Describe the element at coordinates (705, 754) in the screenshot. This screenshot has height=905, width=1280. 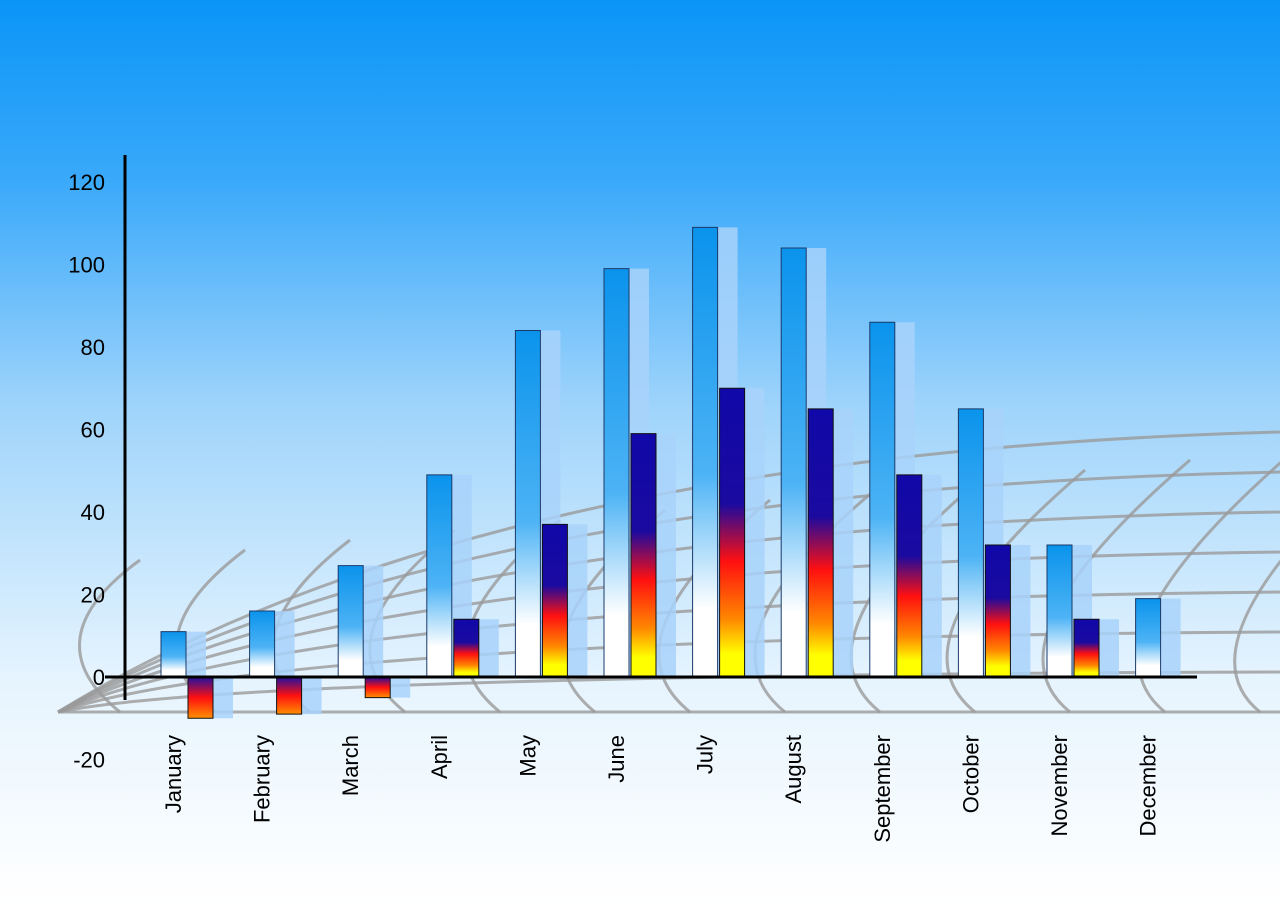
I see `x-tick-label: July` at that location.